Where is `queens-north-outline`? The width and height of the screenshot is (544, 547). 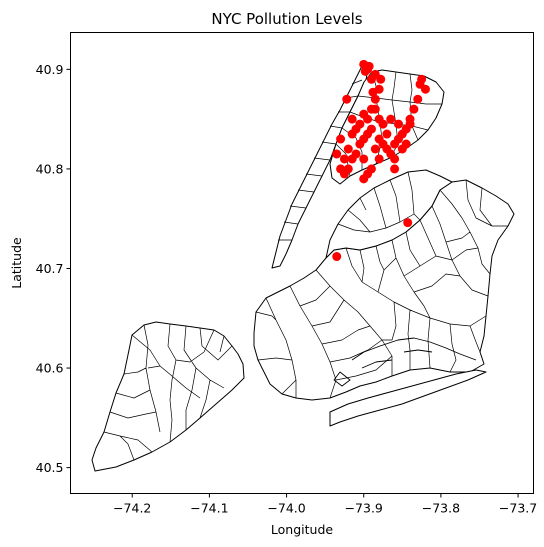
queens-north-outline is located at coordinates (389, 214).